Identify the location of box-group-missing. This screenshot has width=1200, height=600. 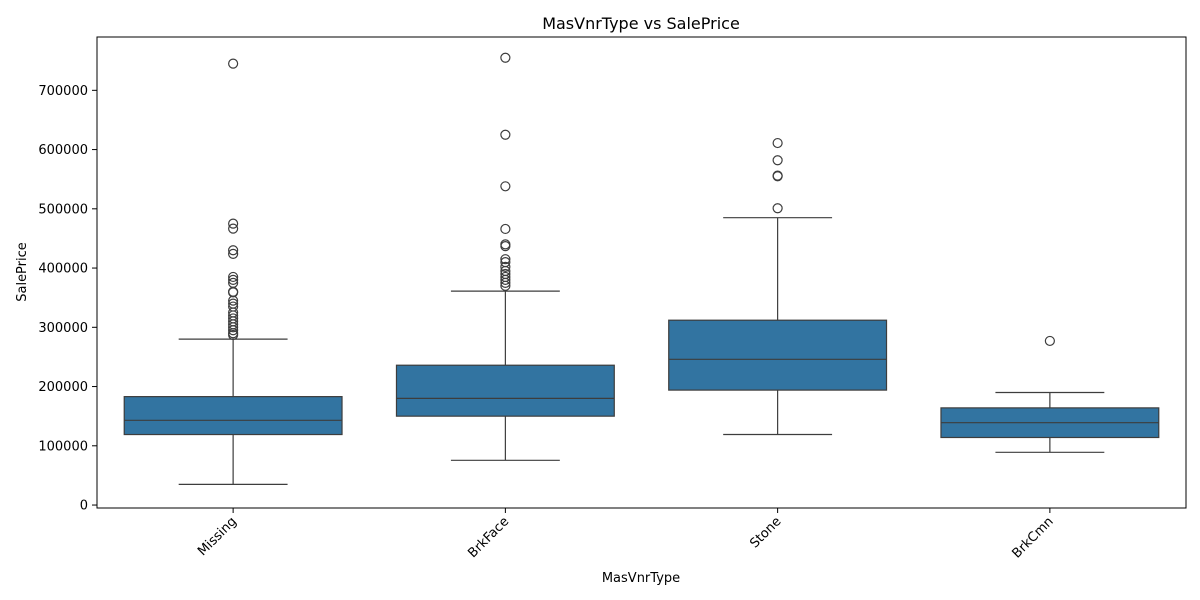
(233, 271).